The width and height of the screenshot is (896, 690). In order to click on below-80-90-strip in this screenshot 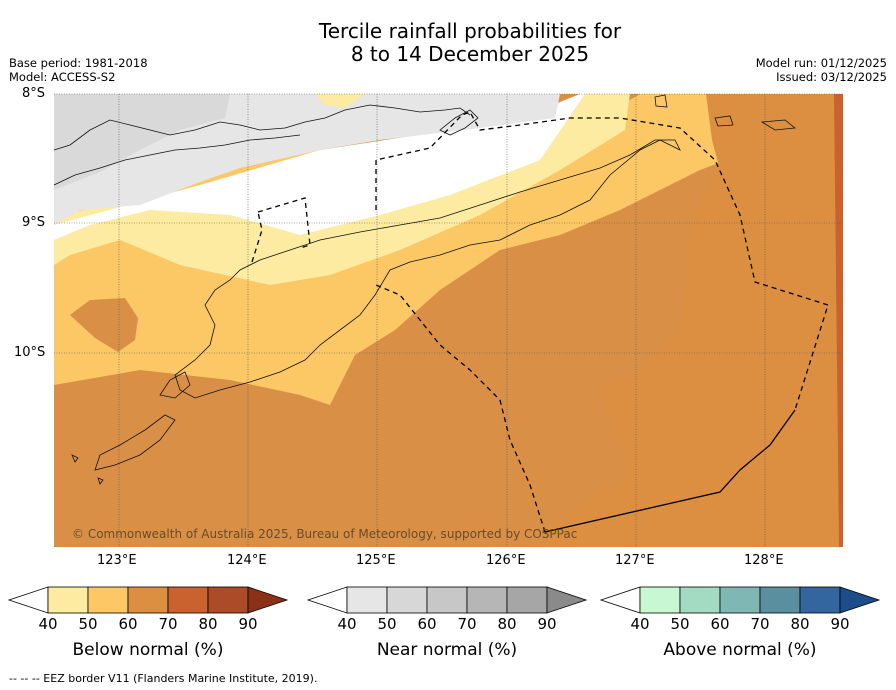, I will do `click(838, 320)`.